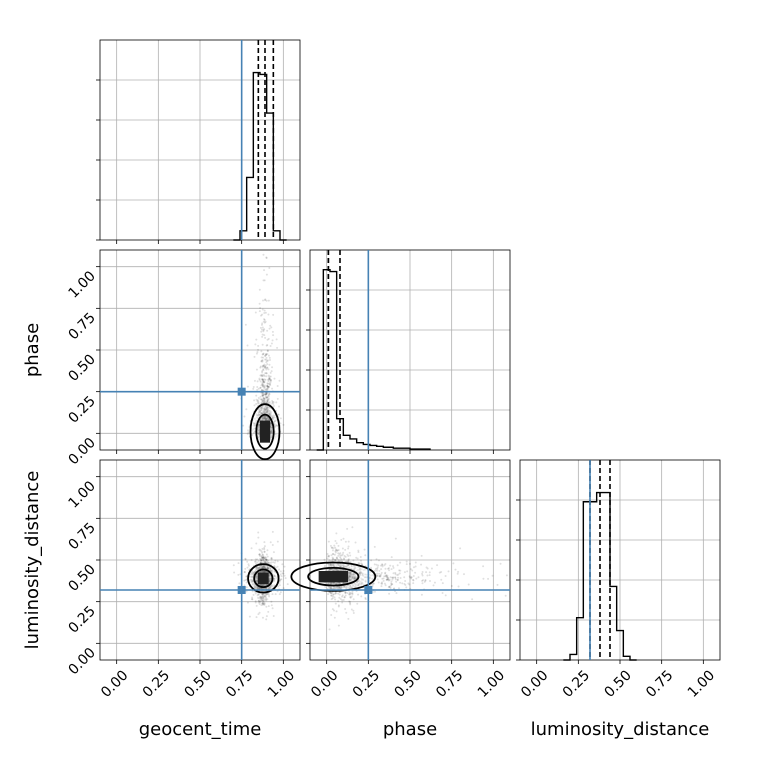 This screenshot has height=760, width=760. Describe the element at coordinates (368, 590) in the screenshot. I see `truth-marker` at that location.